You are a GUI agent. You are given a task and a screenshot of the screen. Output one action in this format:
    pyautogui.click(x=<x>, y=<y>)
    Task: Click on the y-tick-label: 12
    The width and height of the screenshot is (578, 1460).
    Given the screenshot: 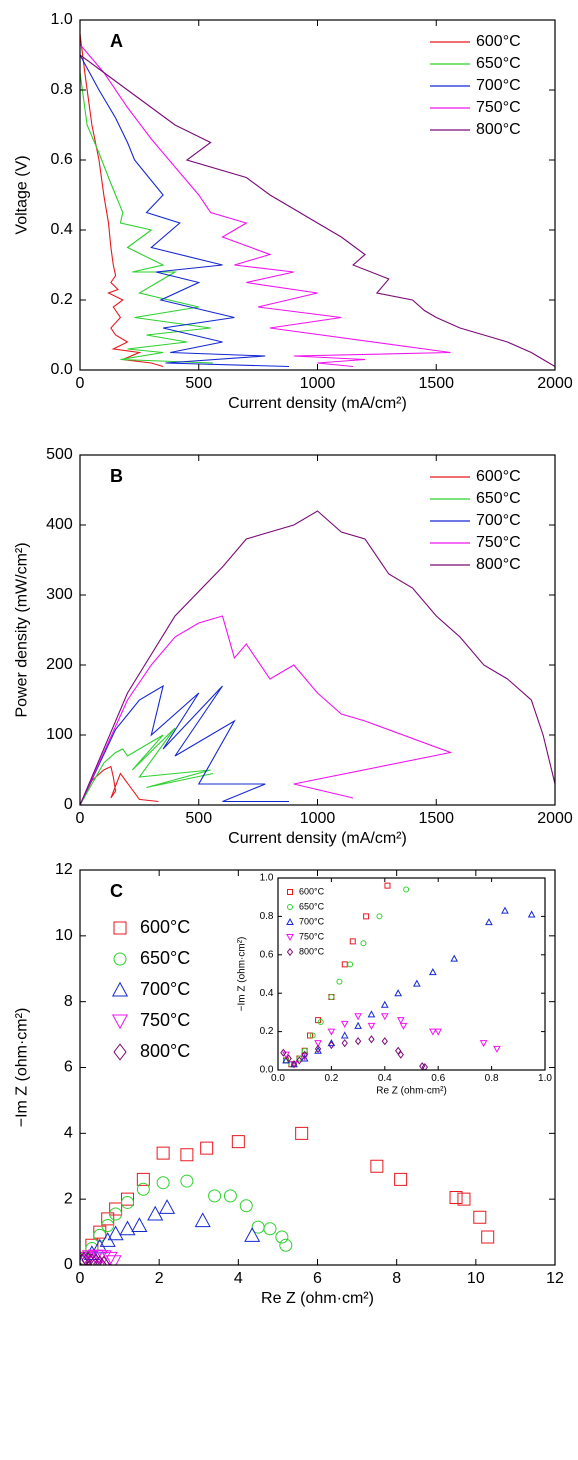 What is the action you would take?
    pyautogui.click(x=64, y=869)
    